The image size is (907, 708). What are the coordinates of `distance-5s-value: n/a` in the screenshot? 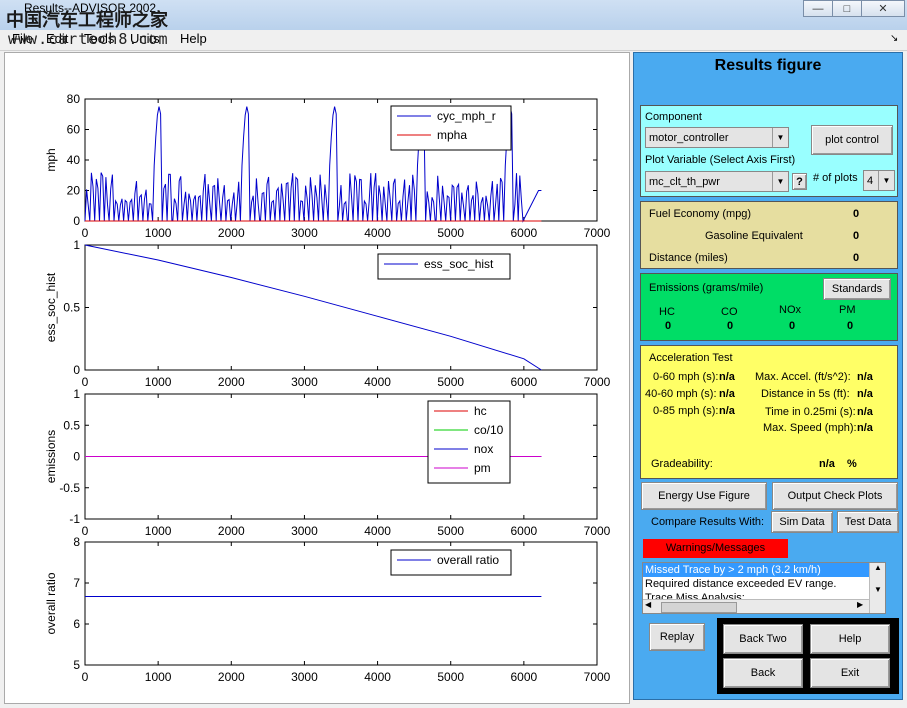 It's located at (865, 394).